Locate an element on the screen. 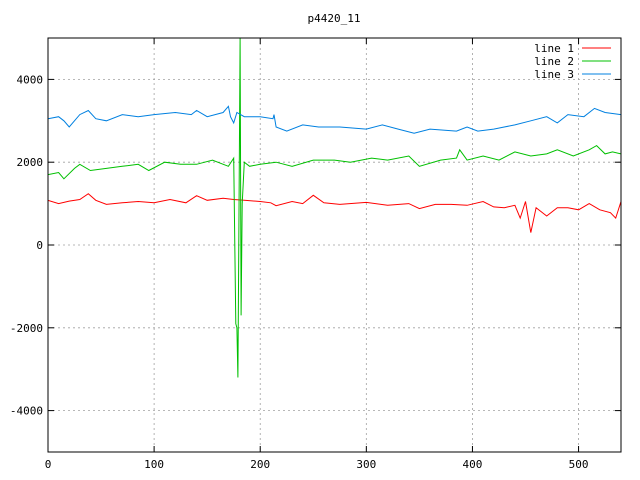  x-tick-label: 100 is located at coordinates (154, 464).